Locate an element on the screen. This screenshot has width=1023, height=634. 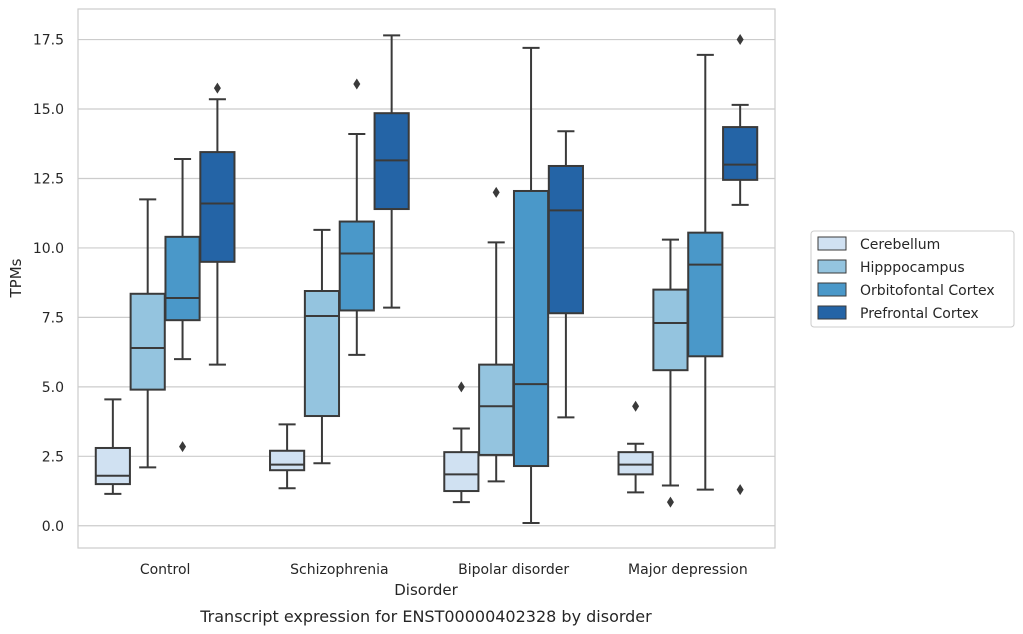
x-tick-label: Major depression is located at coordinates (688, 570).